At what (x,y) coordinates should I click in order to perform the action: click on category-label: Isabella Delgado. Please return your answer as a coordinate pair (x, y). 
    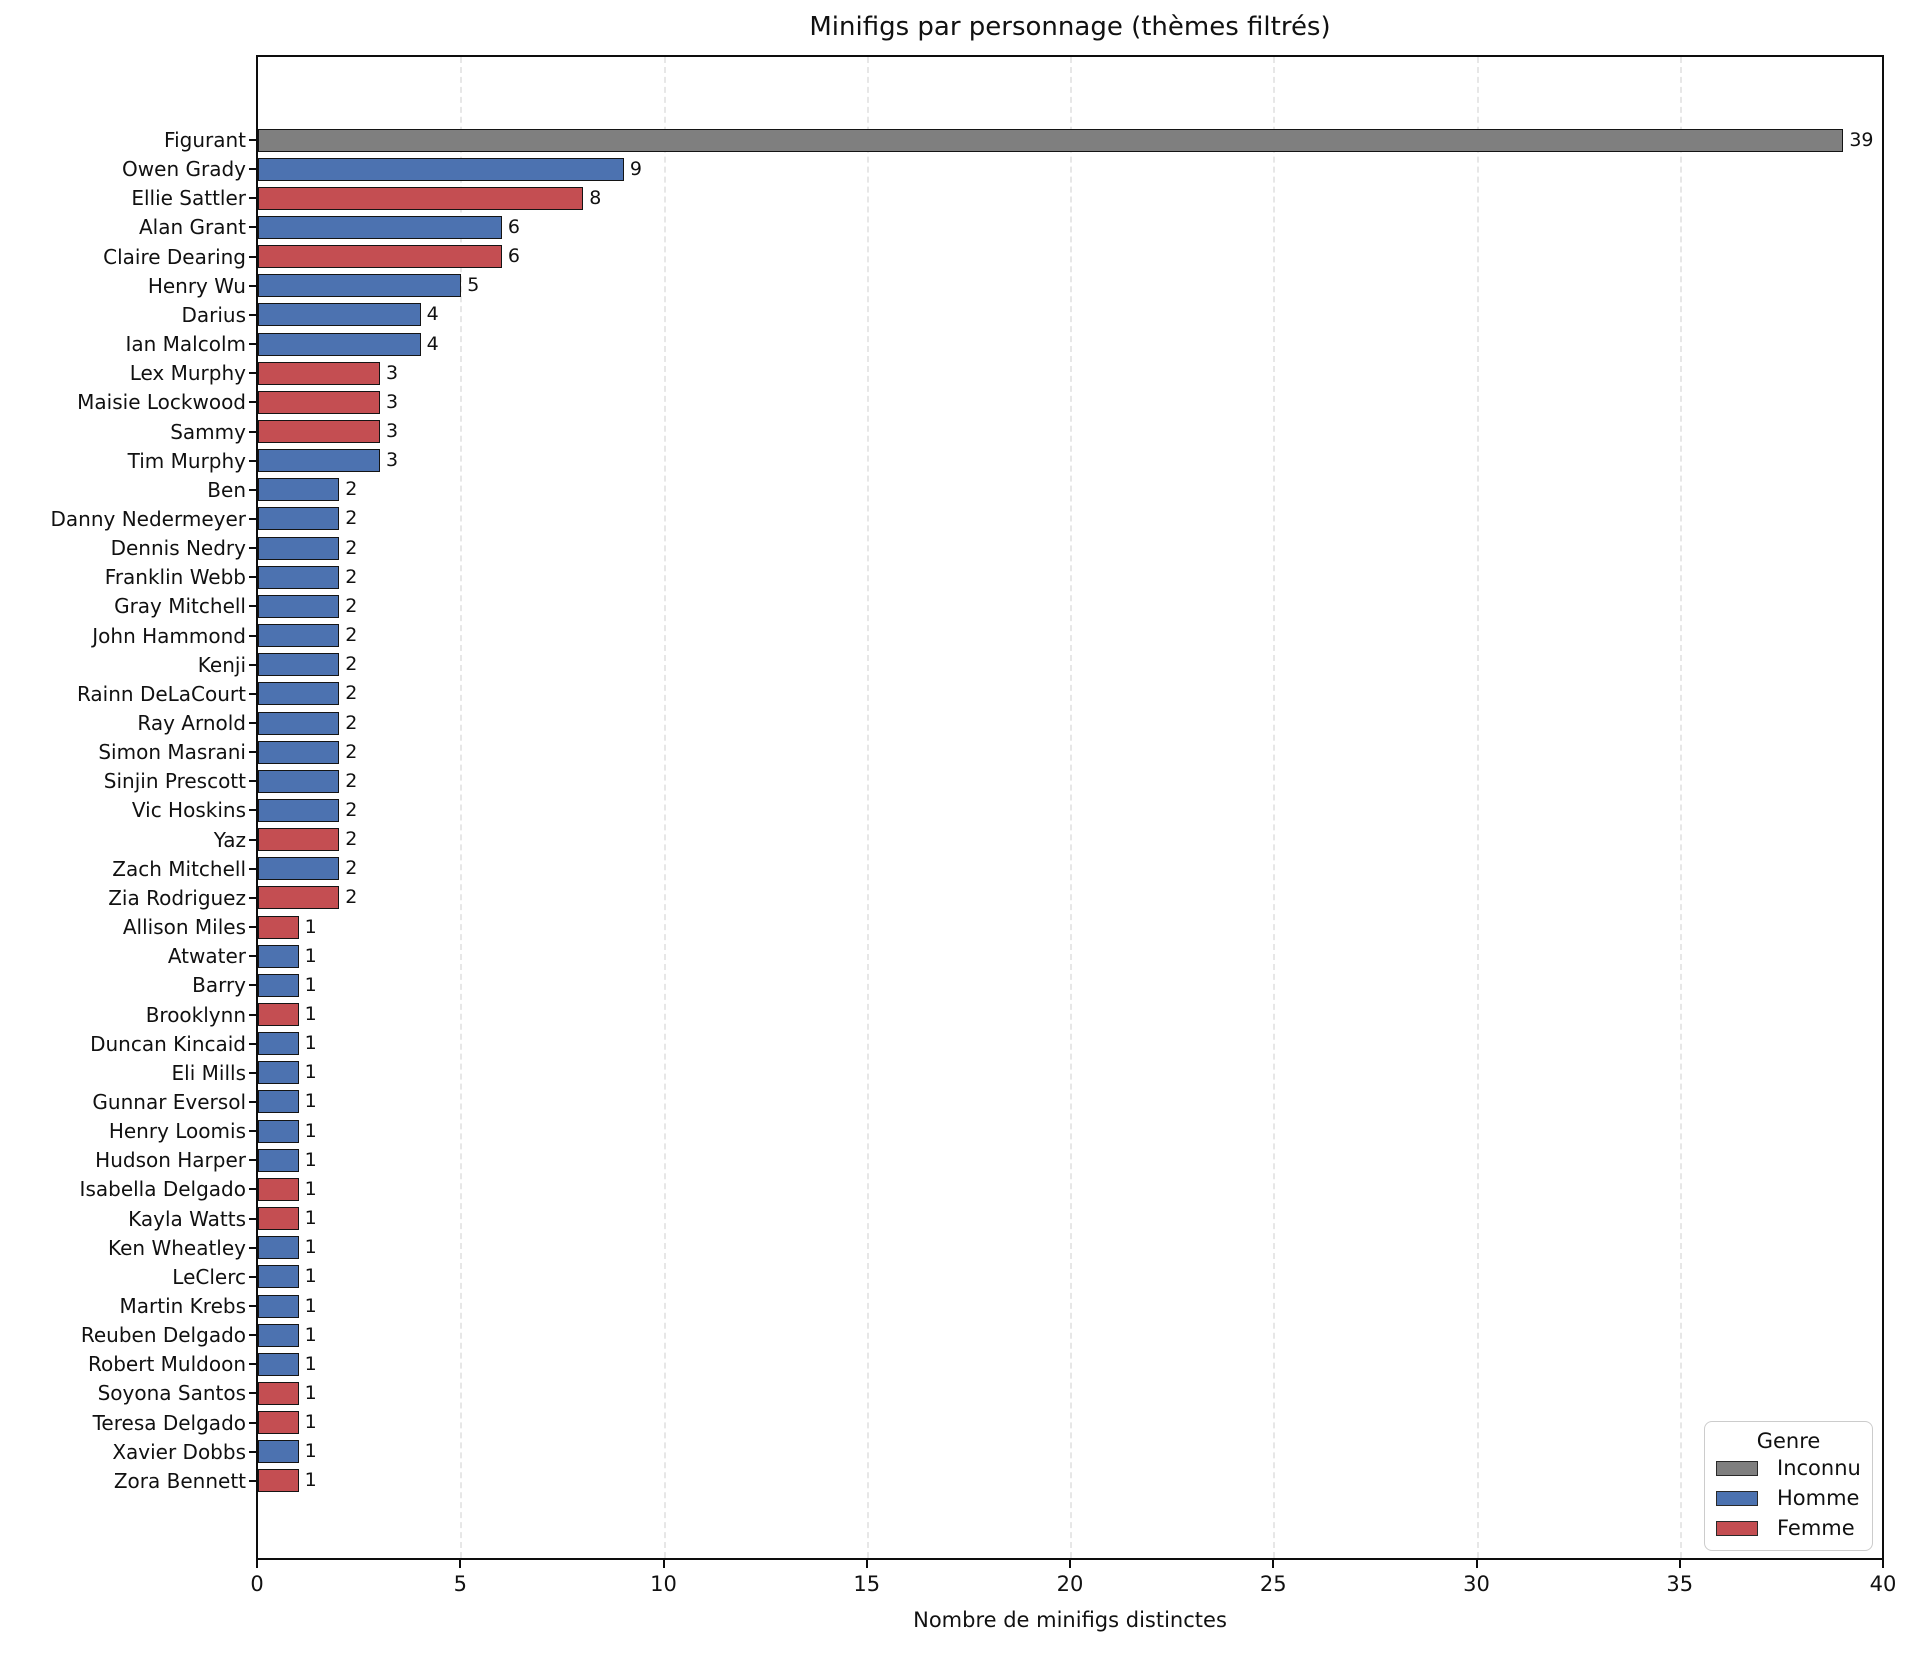
    Looking at the image, I should click on (162, 1189).